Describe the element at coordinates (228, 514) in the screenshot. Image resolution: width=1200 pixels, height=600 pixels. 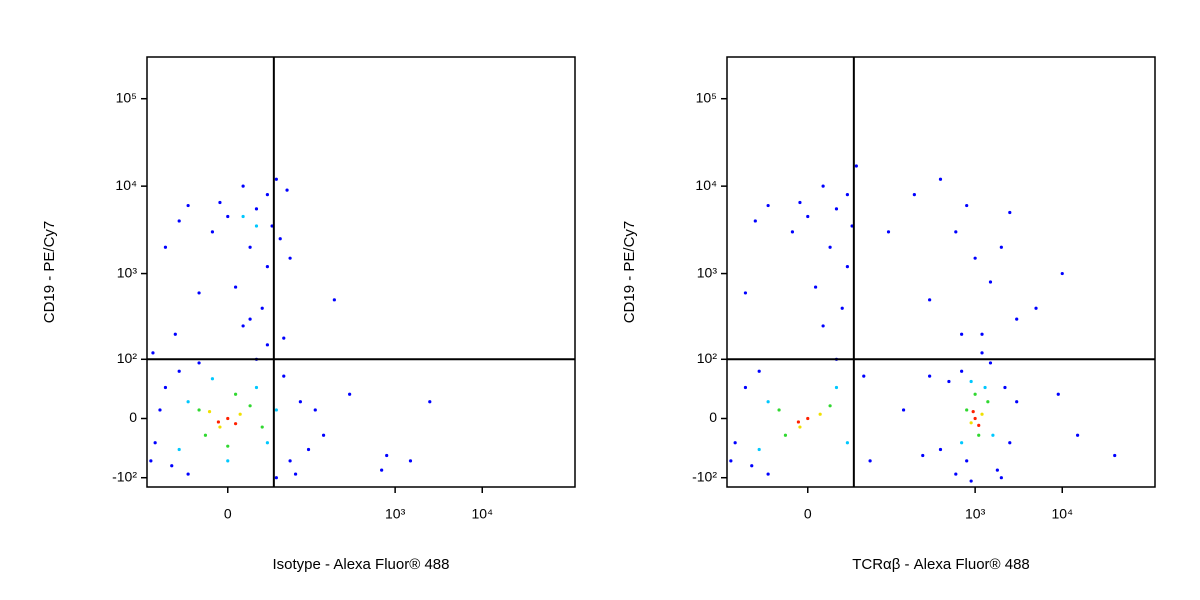
I see `x-tick-label: 0` at that location.